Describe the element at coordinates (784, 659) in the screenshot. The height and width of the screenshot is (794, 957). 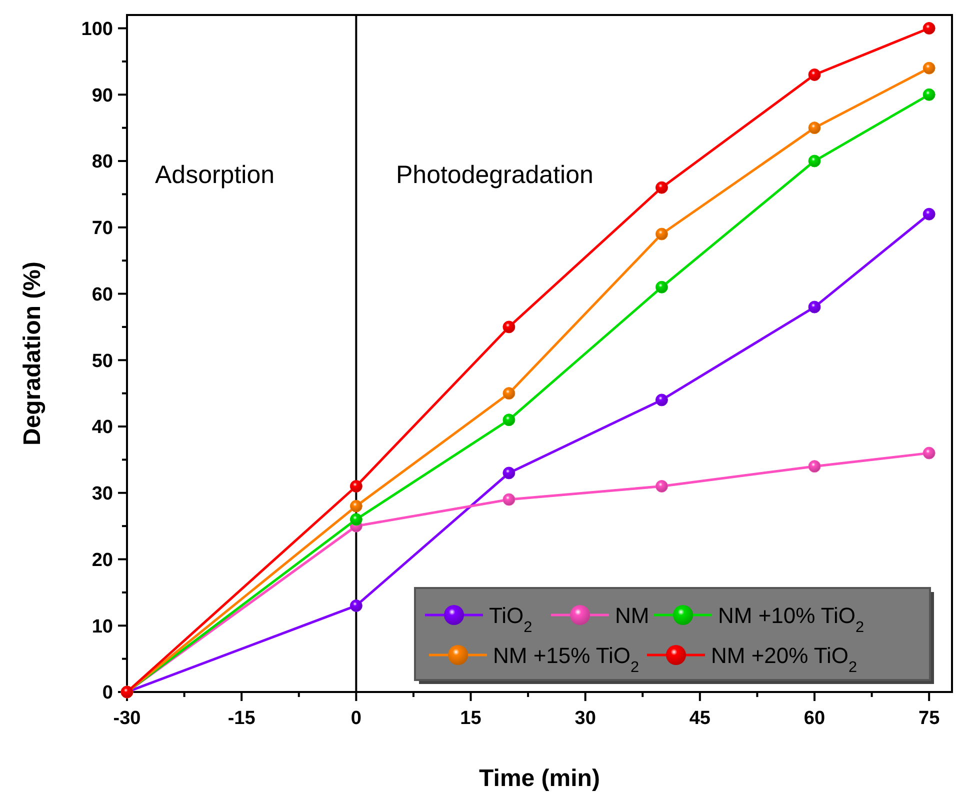
I see `legend-label: NM +20% TiO$_{2}$` at that location.